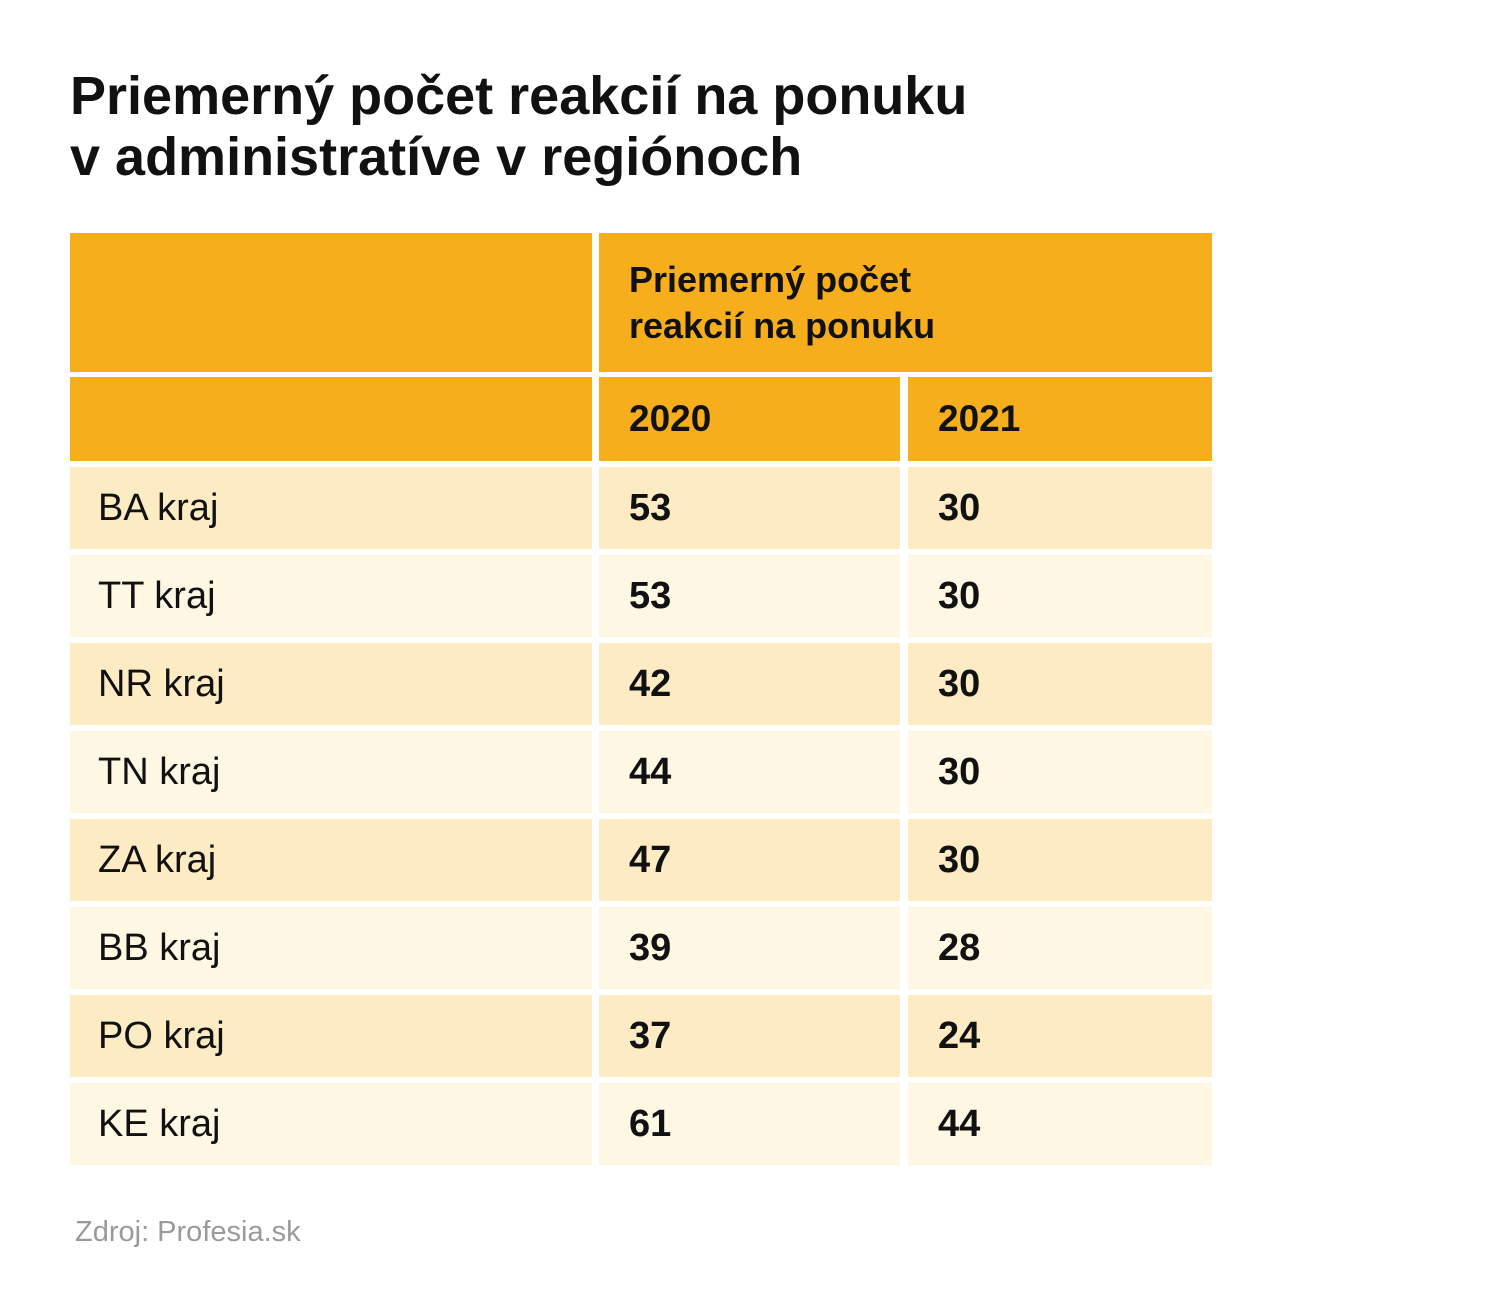  What do you see at coordinates (1060, 1124) in the screenshot?
I see `value-2021-cell: 44` at bounding box center [1060, 1124].